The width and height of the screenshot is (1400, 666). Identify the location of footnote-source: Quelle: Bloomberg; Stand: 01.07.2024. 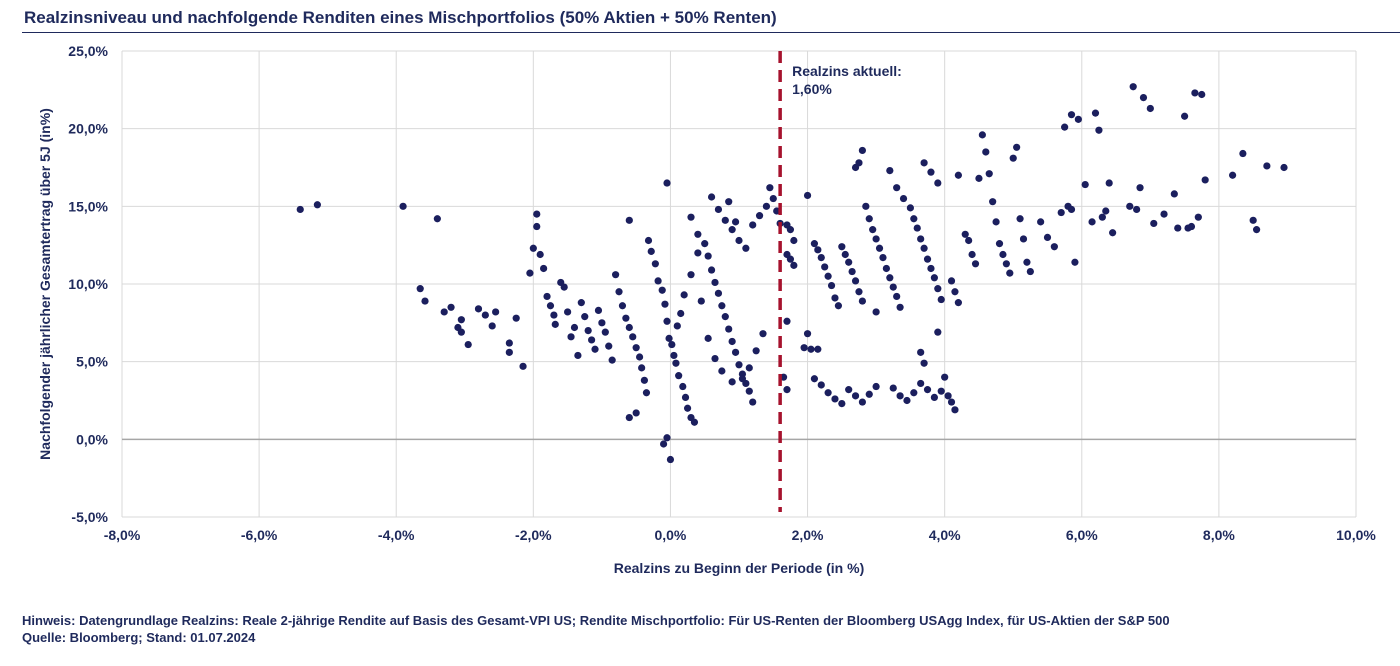
(139, 637).